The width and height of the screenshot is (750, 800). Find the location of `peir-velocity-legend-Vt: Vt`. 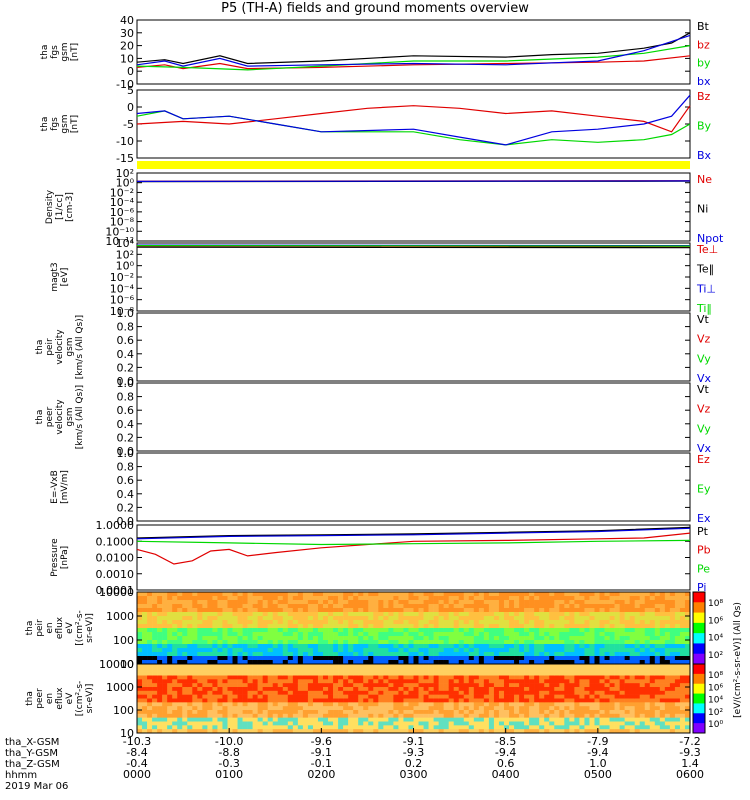

peir-velocity-legend-Vt: Vt is located at coordinates (703, 319).